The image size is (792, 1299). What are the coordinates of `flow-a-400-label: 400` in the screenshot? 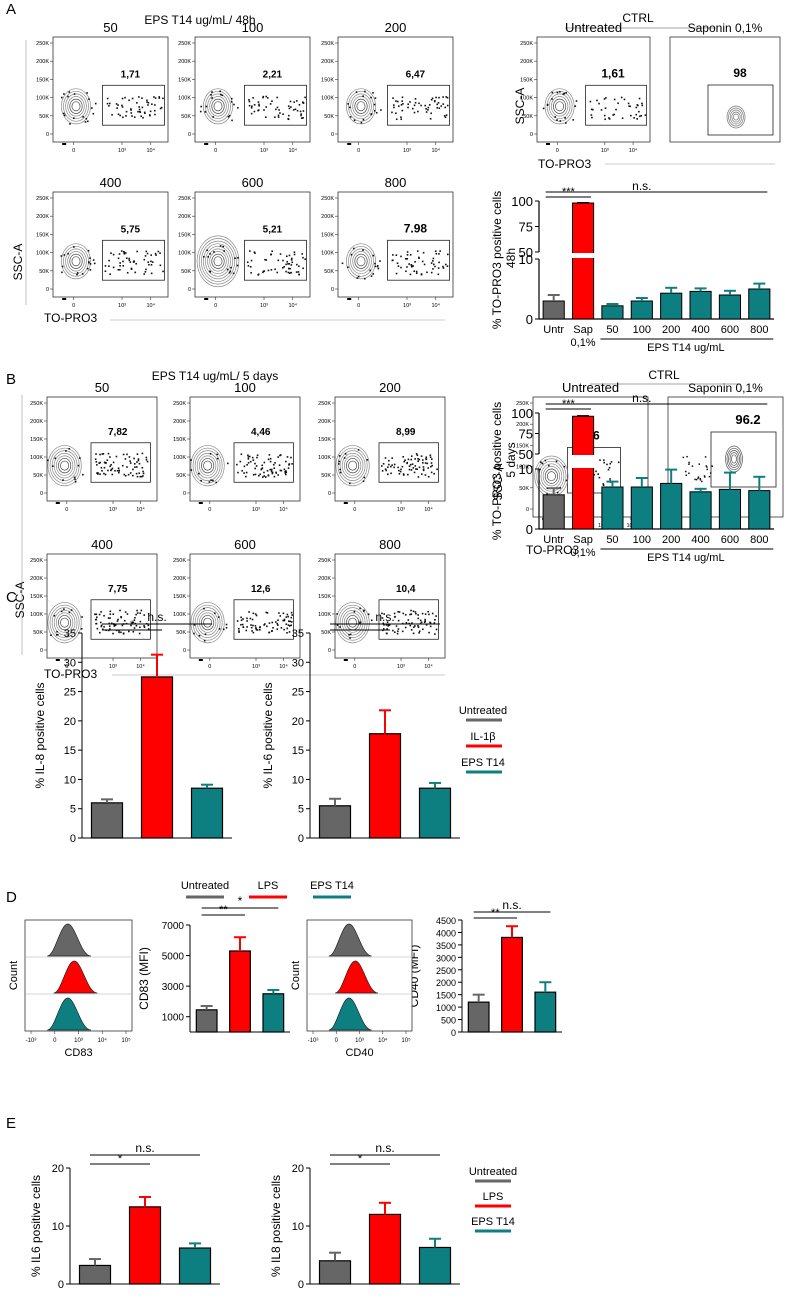 It's located at (111, 182).